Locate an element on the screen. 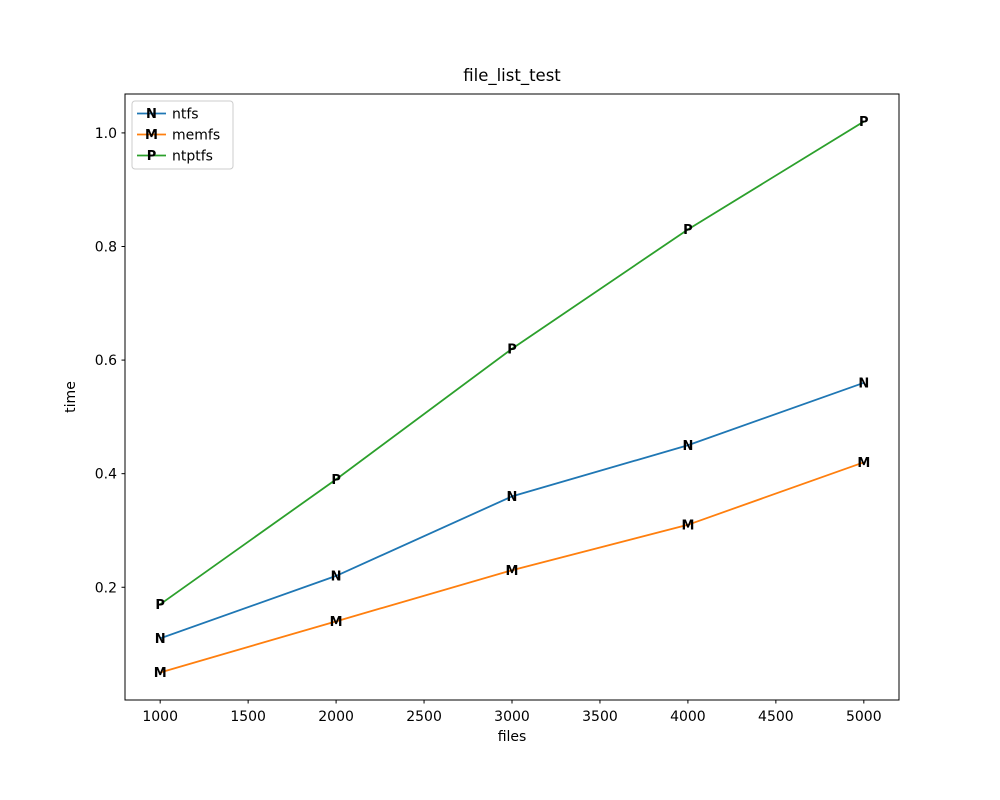 The image size is (1000, 800). x-tick-label: 1000 is located at coordinates (160, 717).